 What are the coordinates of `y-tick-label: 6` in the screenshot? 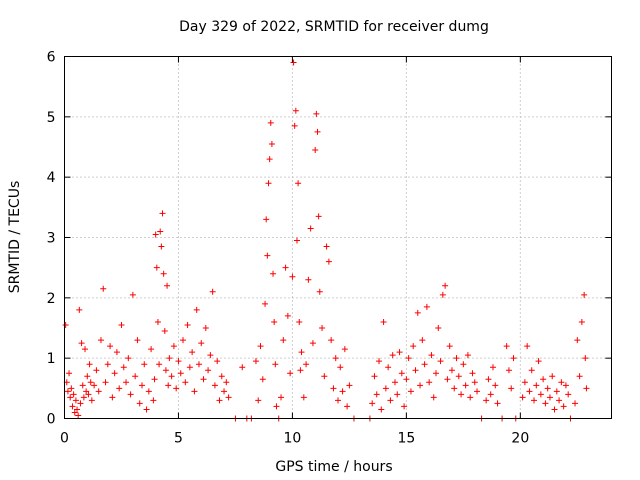 It's located at (51, 58).